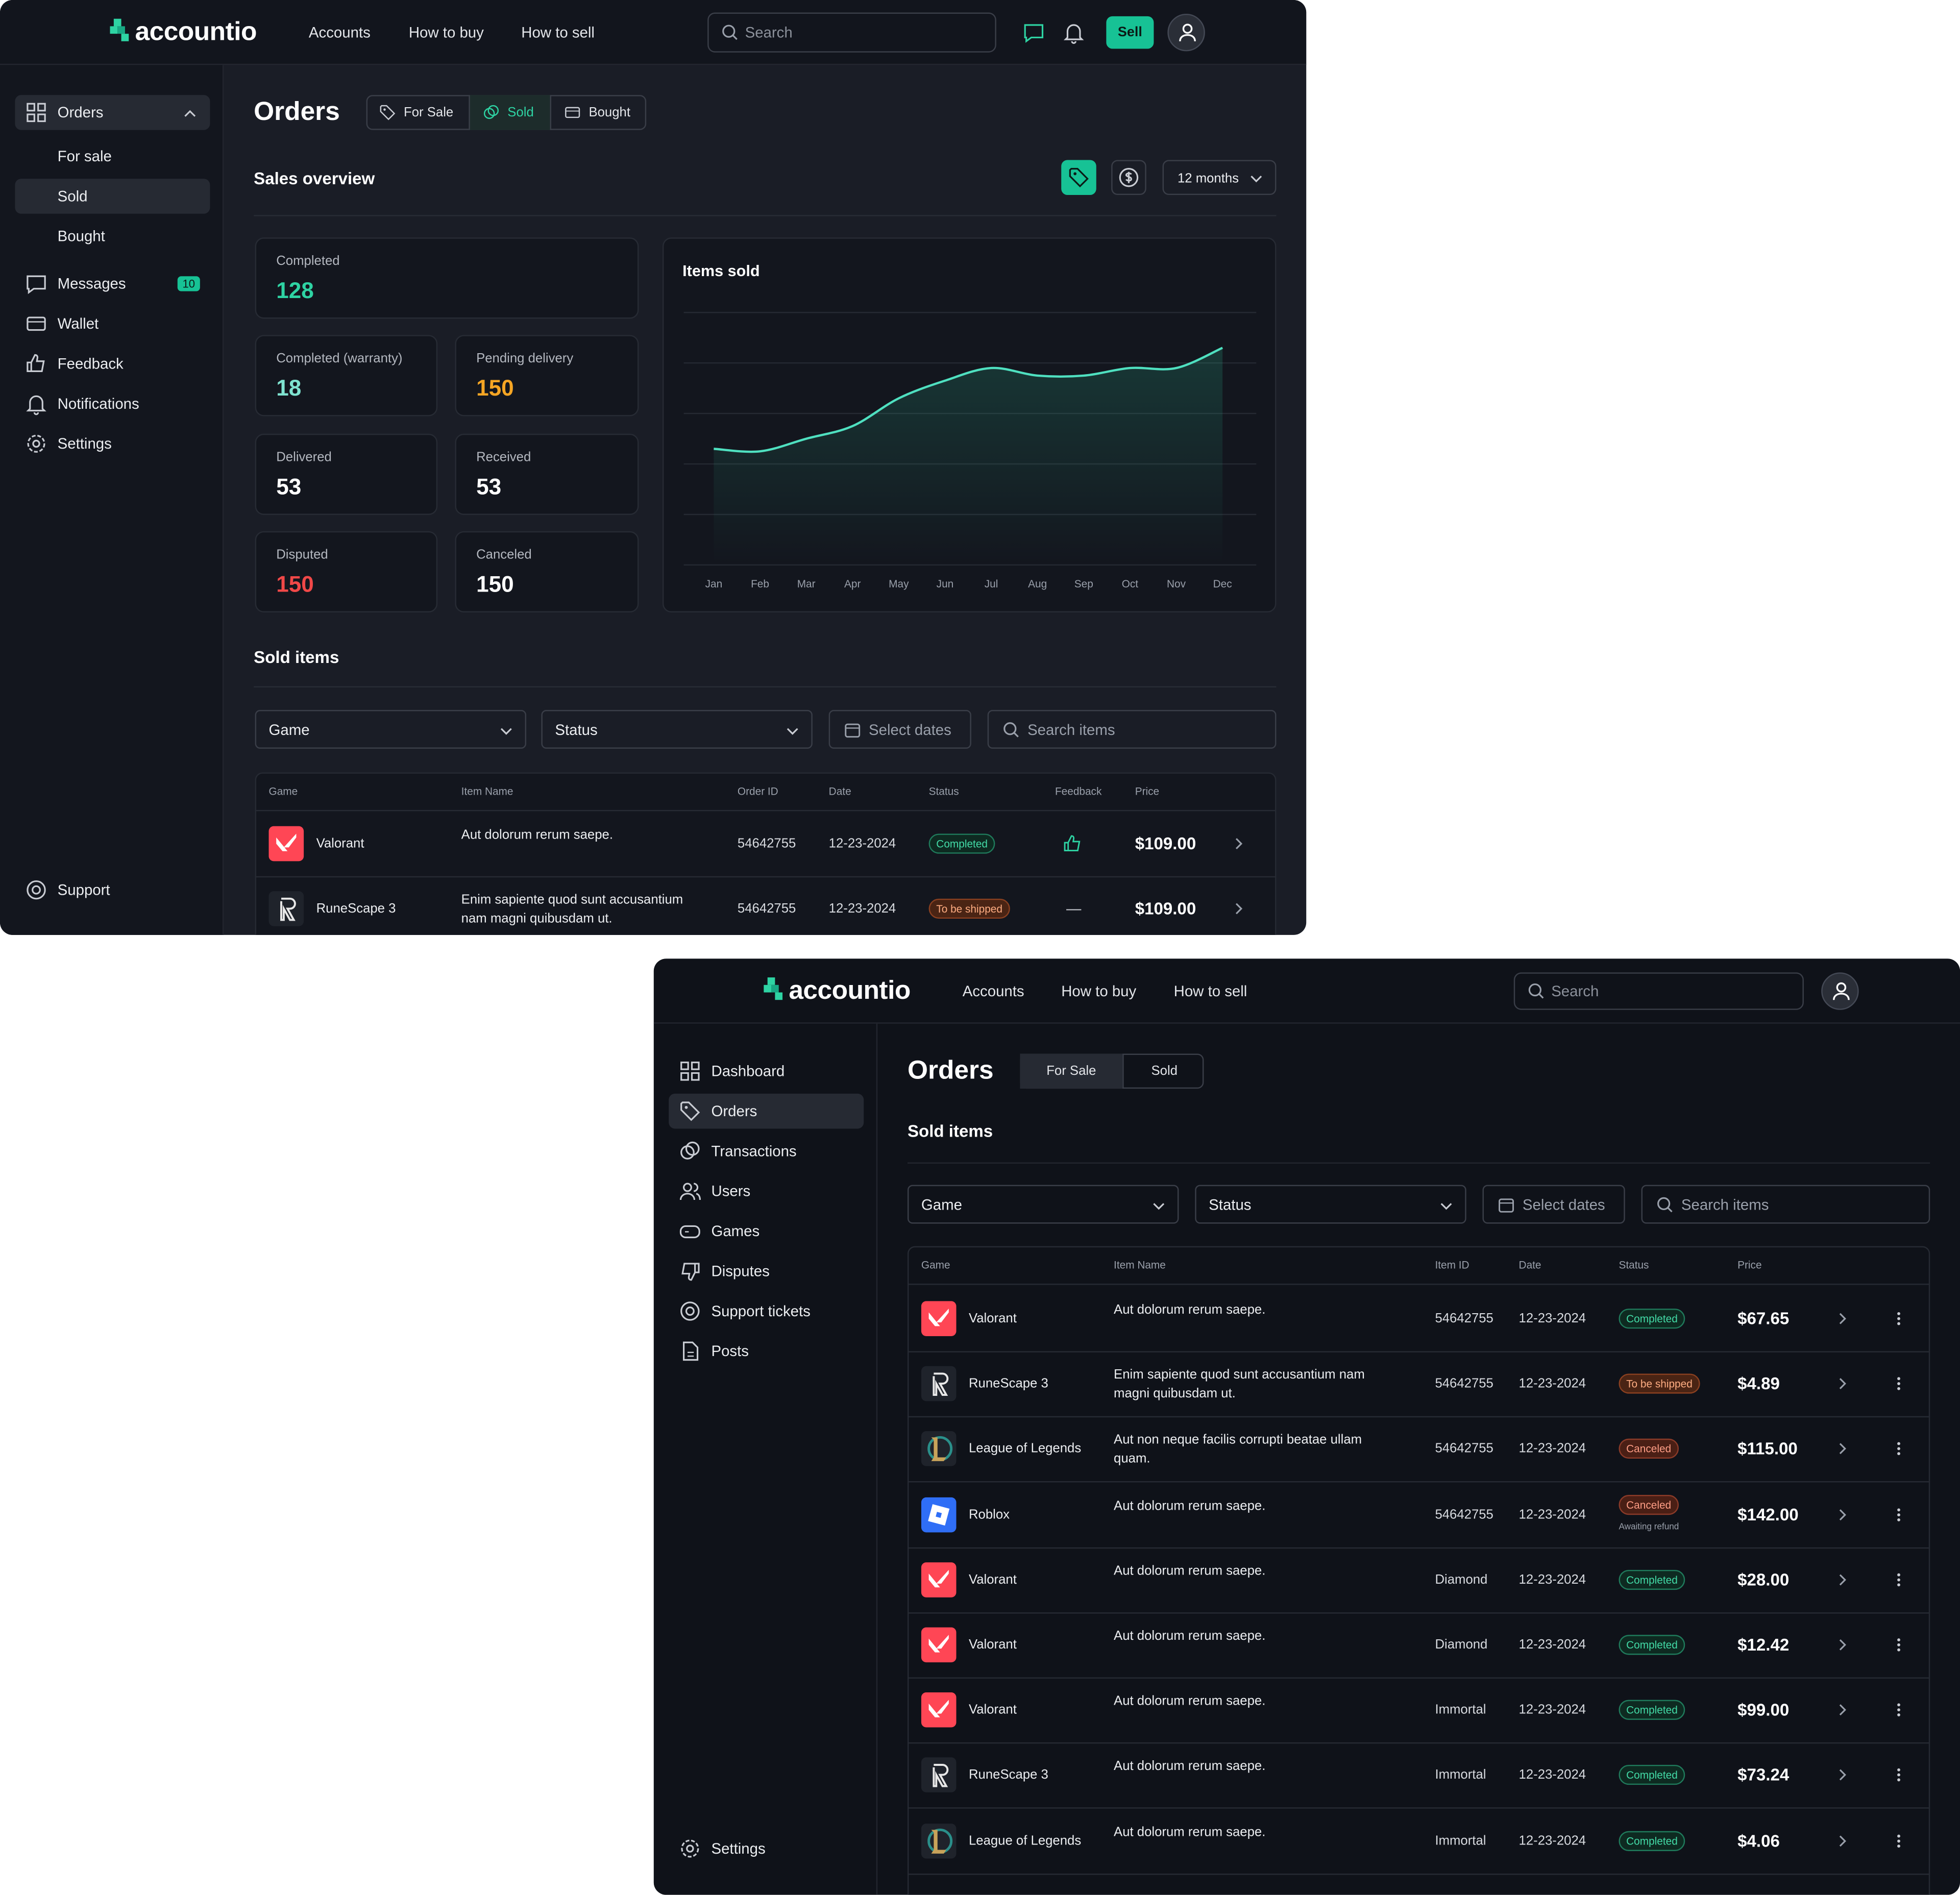 The image size is (1960, 1895). I want to click on x-tick-label: Dec, so click(1222, 584).